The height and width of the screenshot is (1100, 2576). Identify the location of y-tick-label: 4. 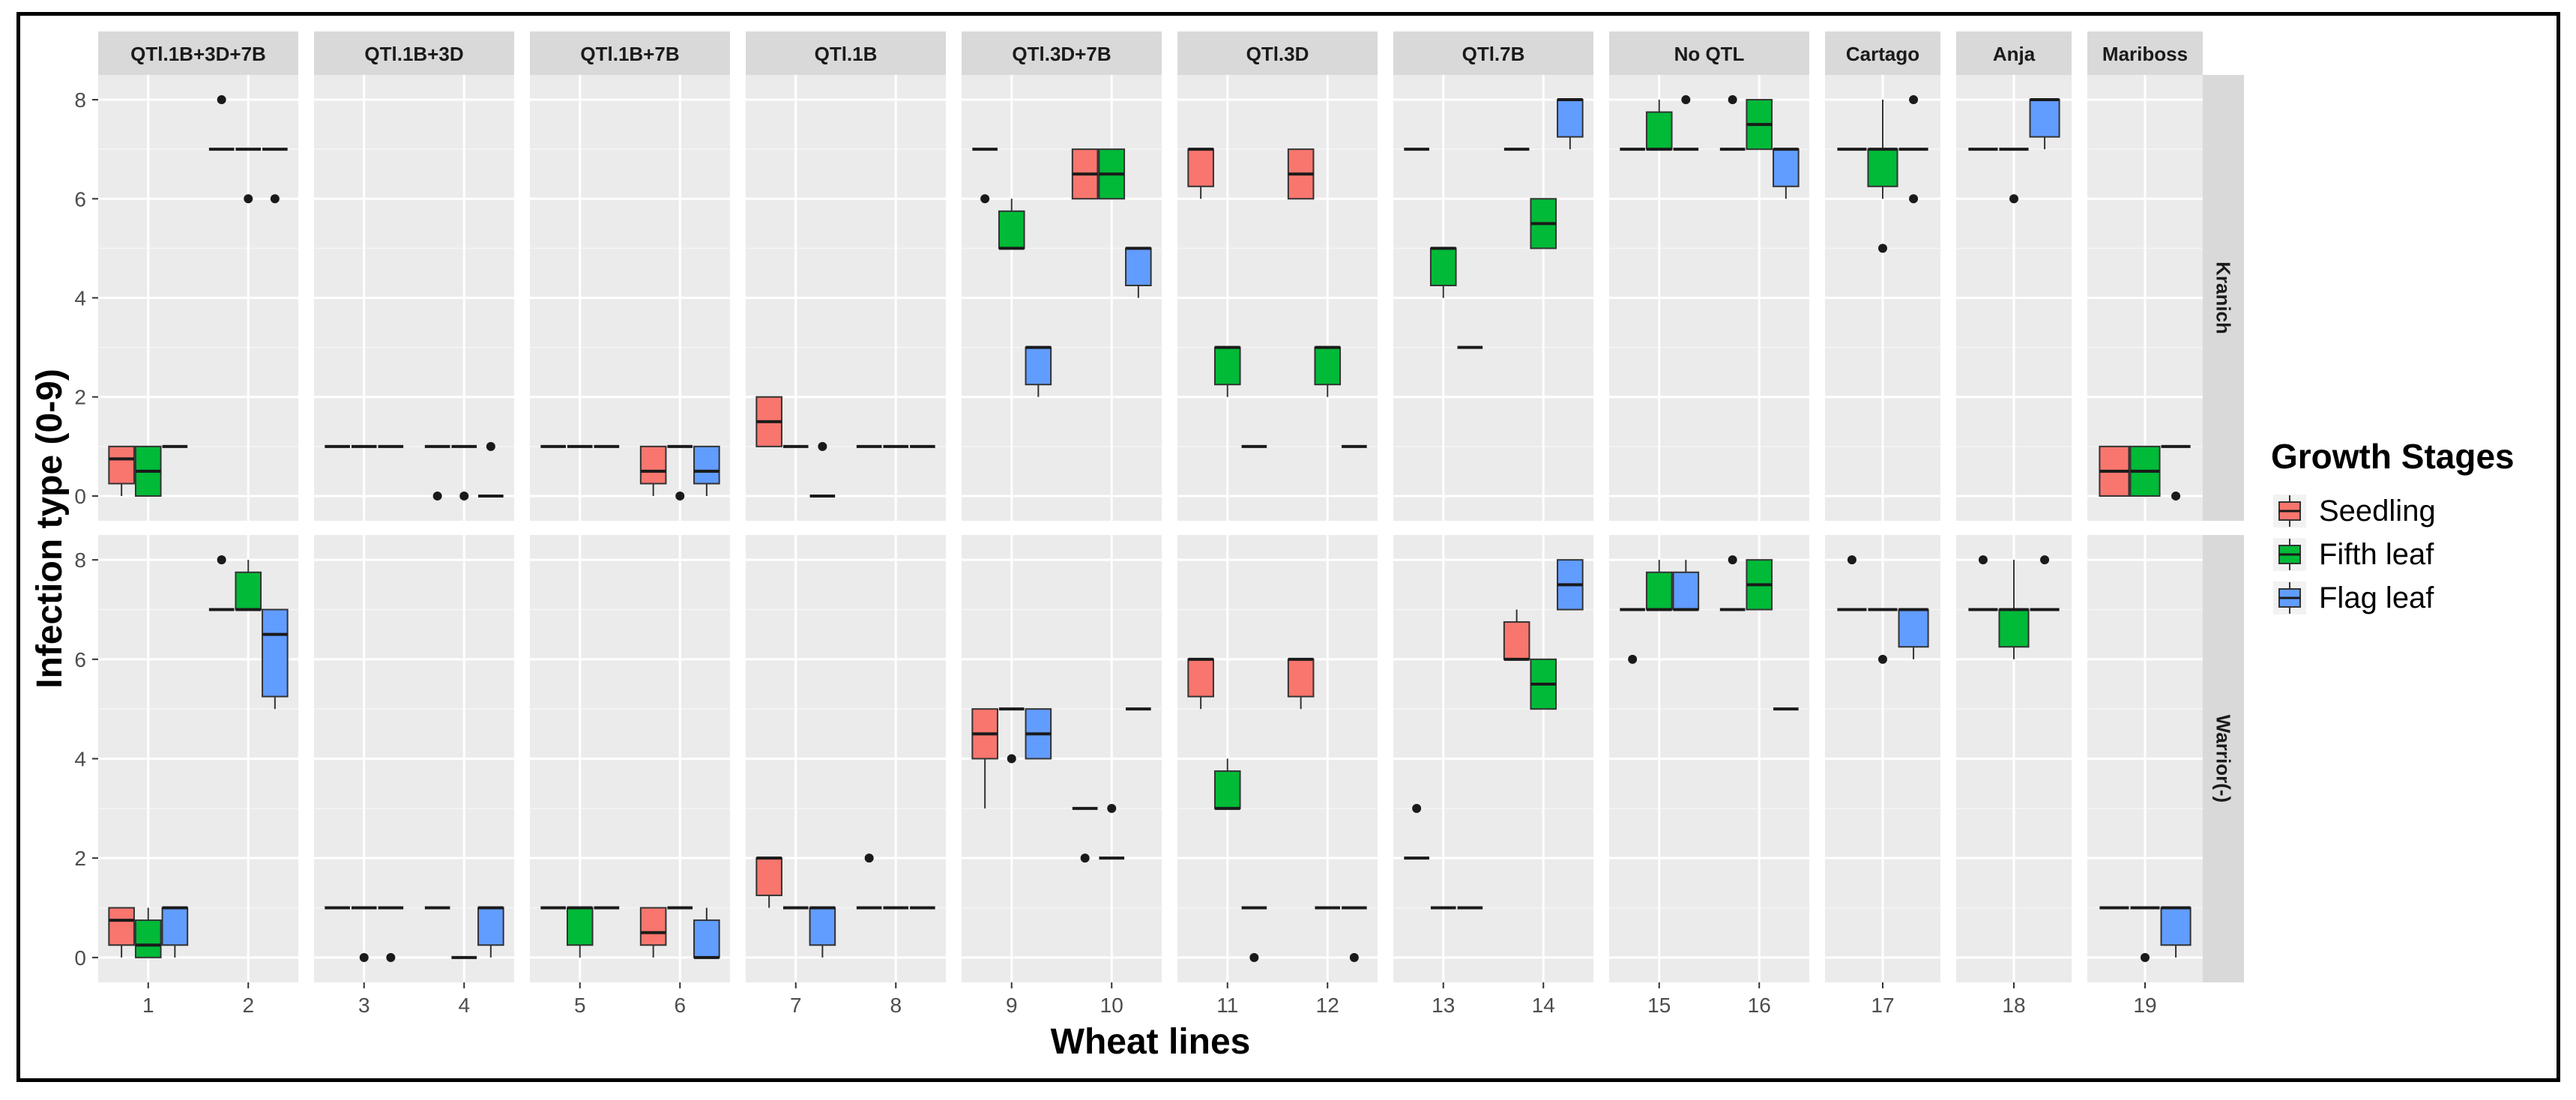
(80, 298).